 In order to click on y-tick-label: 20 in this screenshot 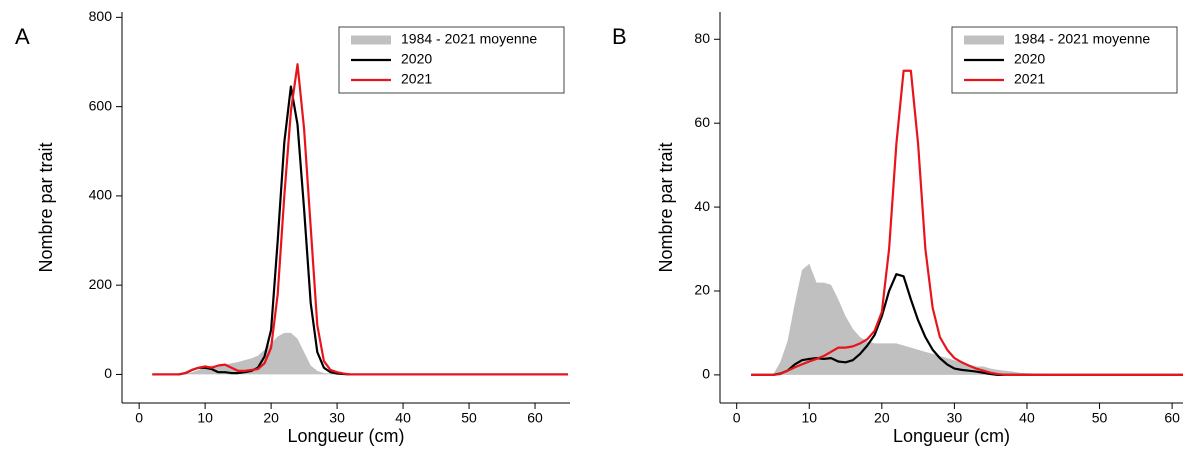, I will do `click(702, 290)`.